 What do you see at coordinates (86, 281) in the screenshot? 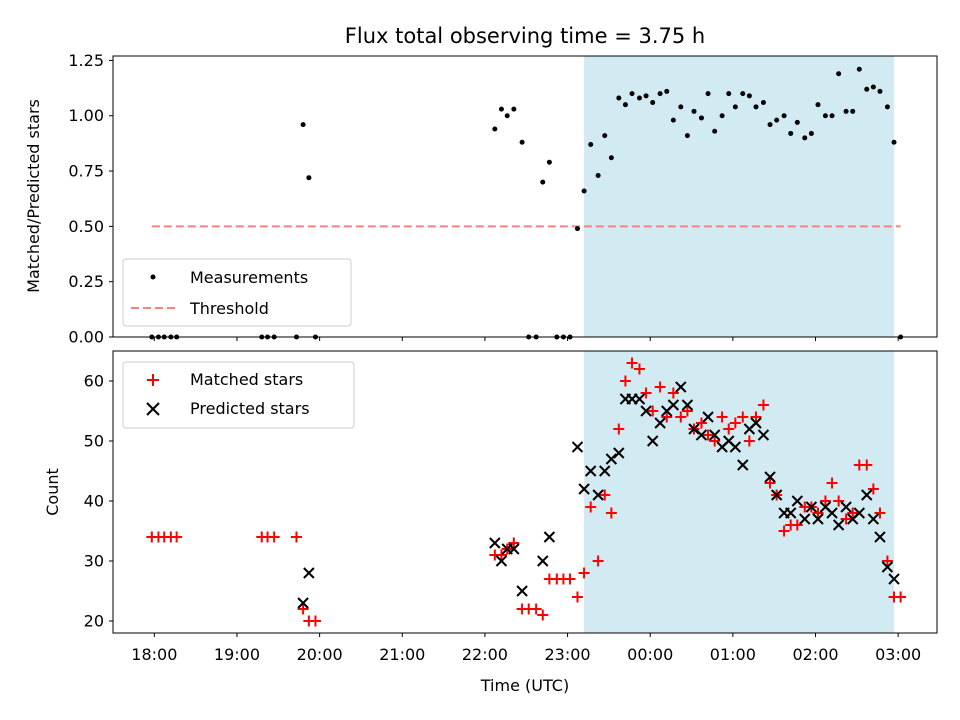
I see `ratio-y-tick-label: 0.25` at bounding box center [86, 281].